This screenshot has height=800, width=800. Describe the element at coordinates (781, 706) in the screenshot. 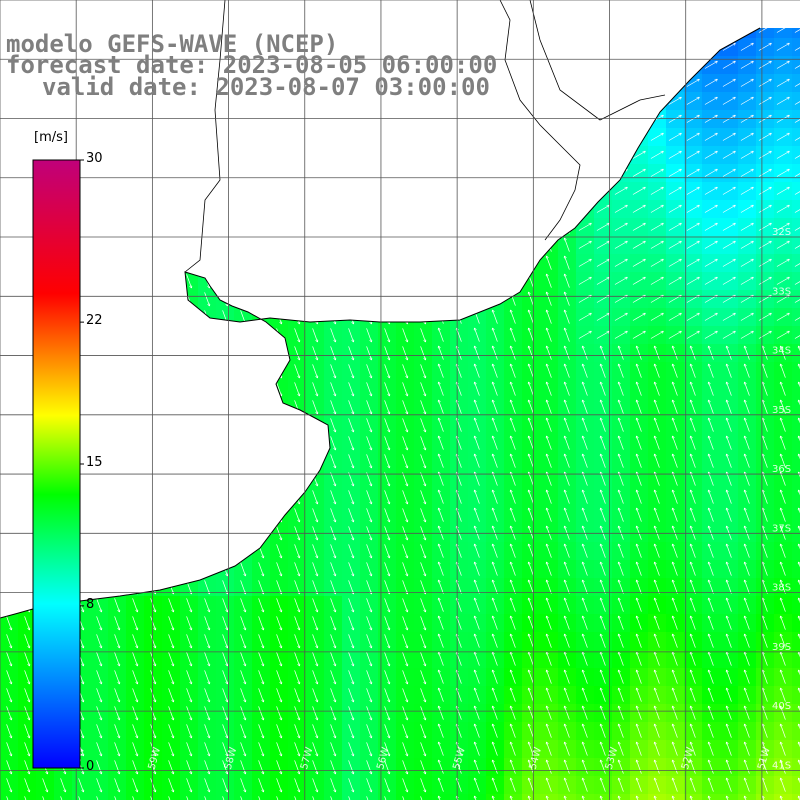

I see `lat-label: 40S` at that location.